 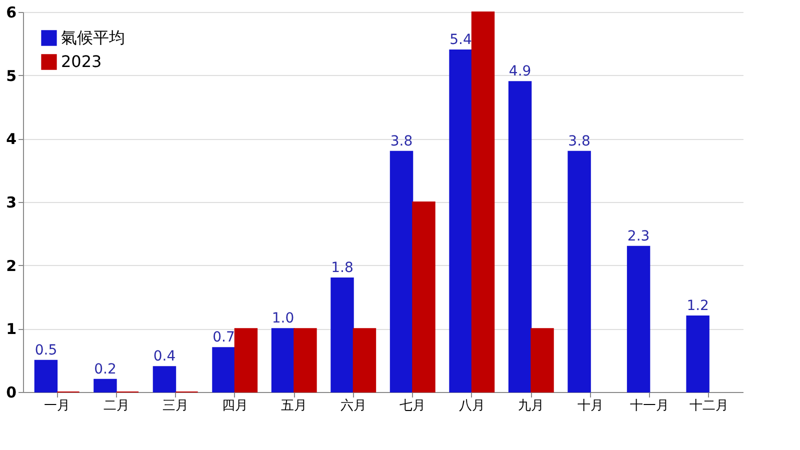 What do you see at coordinates (57, 406) in the screenshot?
I see `x-tick-label: 一月` at bounding box center [57, 406].